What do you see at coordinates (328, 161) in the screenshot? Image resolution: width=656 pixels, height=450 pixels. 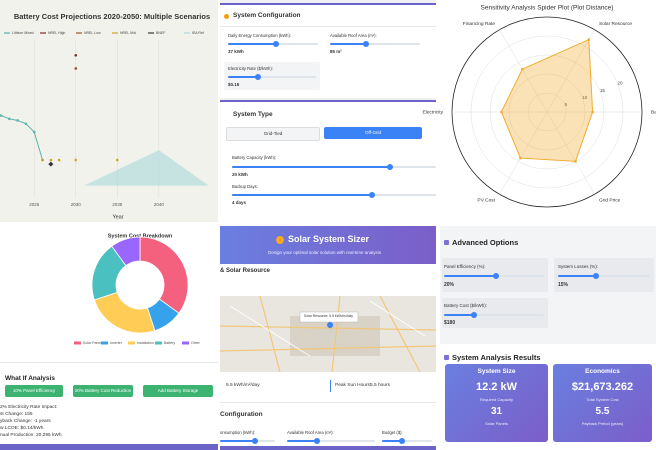 I see `card` at bounding box center [328, 161].